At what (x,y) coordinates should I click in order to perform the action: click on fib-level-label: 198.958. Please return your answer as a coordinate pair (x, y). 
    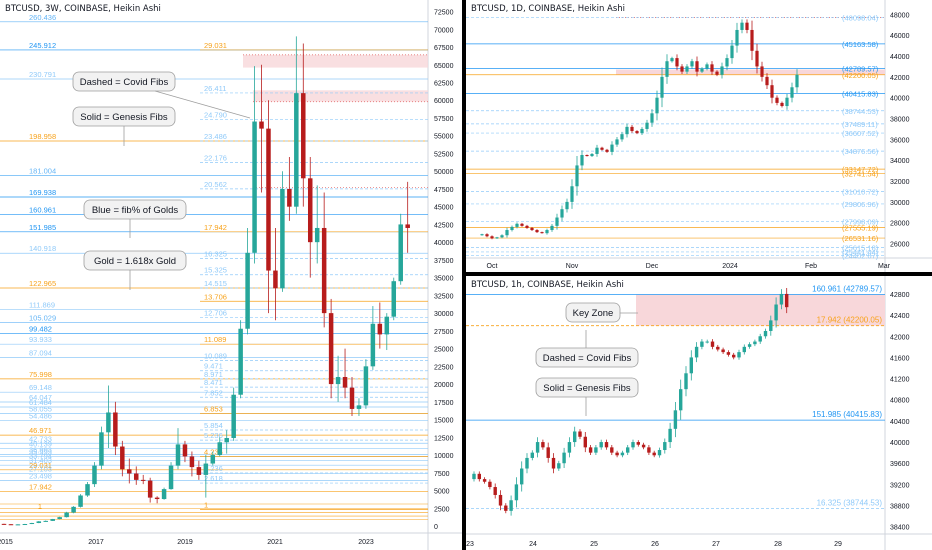
    Looking at the image, I should click on (42, 136).